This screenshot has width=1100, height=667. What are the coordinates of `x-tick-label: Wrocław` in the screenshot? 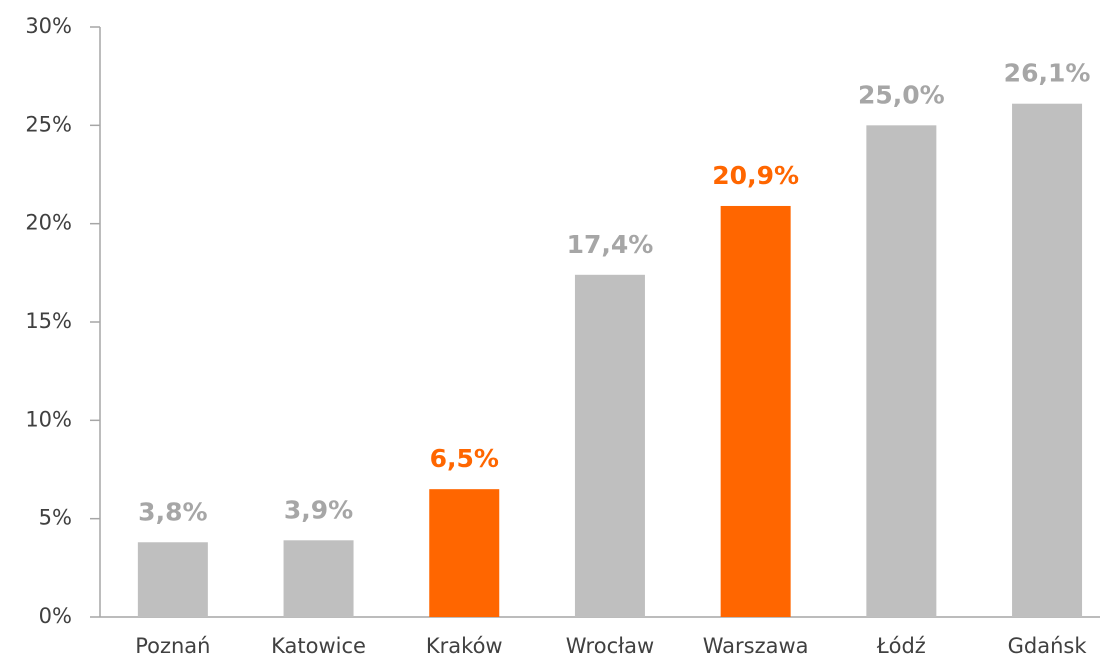 It's located at (610, 646).